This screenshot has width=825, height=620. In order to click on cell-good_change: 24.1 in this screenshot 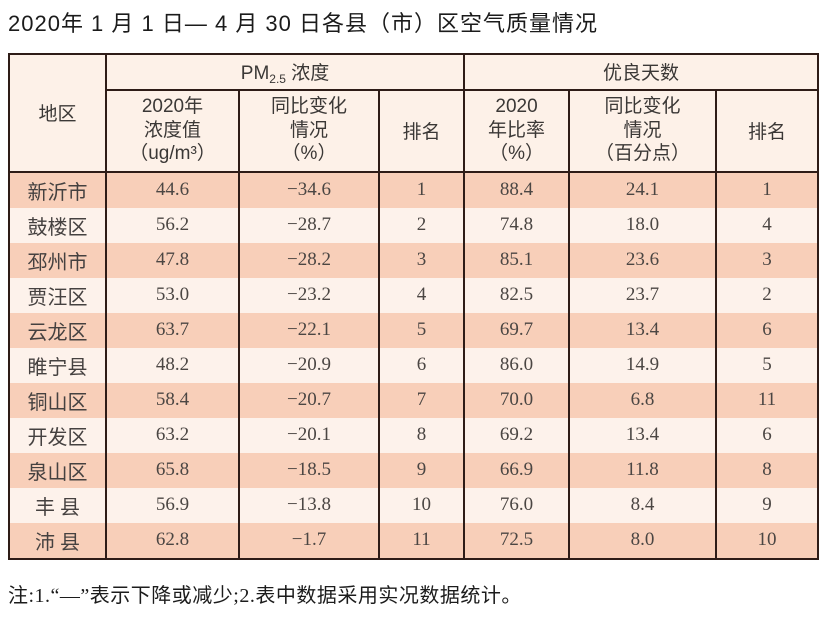, I will do `click(643, 189)`.